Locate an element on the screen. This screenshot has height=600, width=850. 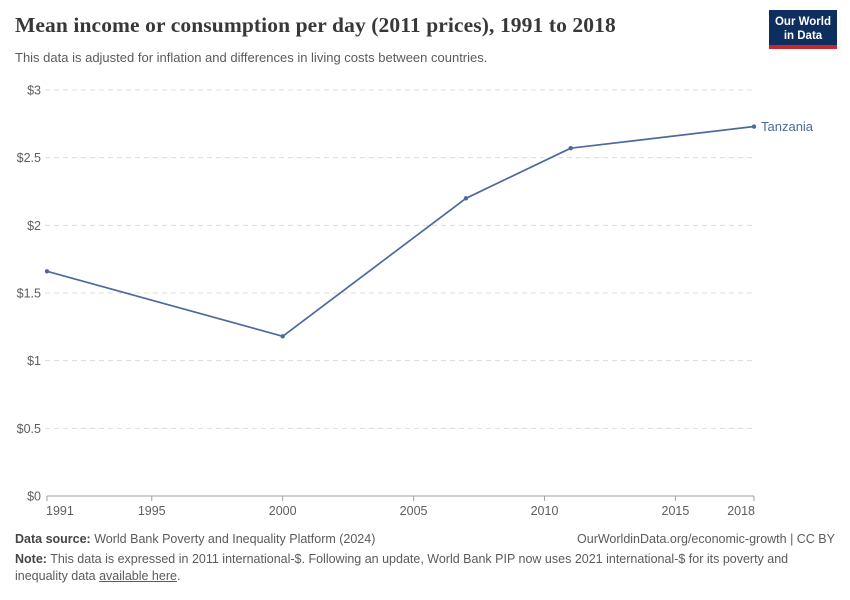
note-suffix: . is located at coordinates (178, 576).